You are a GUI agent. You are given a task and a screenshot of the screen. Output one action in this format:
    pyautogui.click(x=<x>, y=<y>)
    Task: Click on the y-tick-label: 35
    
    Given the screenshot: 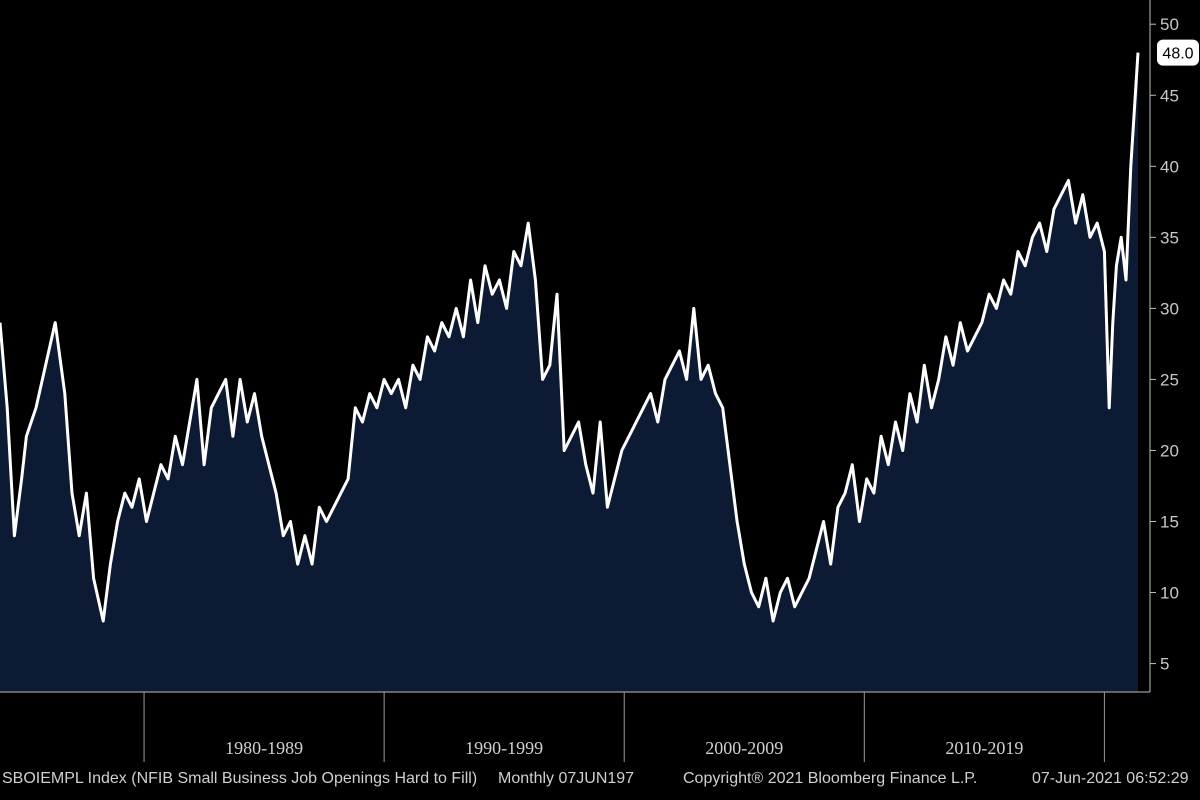 What is the action you would take?
    pyautogui.click(x=1169, y=237)
    